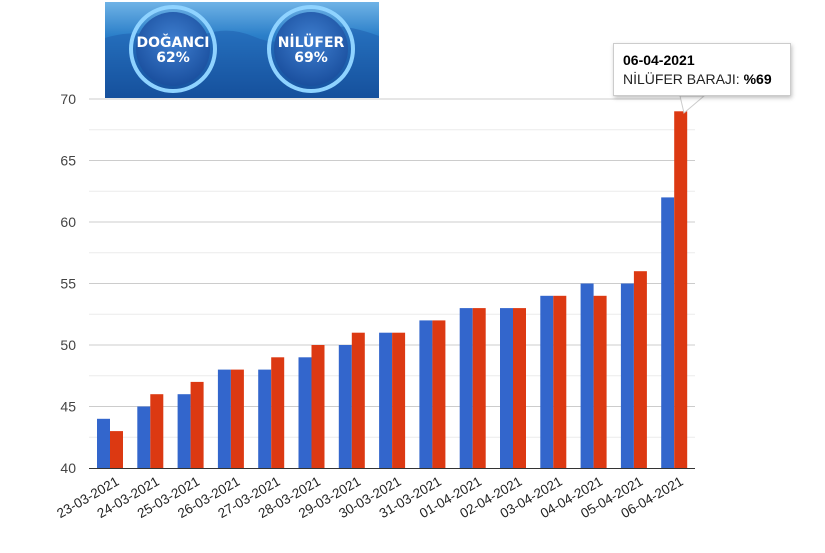  I want to click on y-tick-label: 60, so click(68, 222).